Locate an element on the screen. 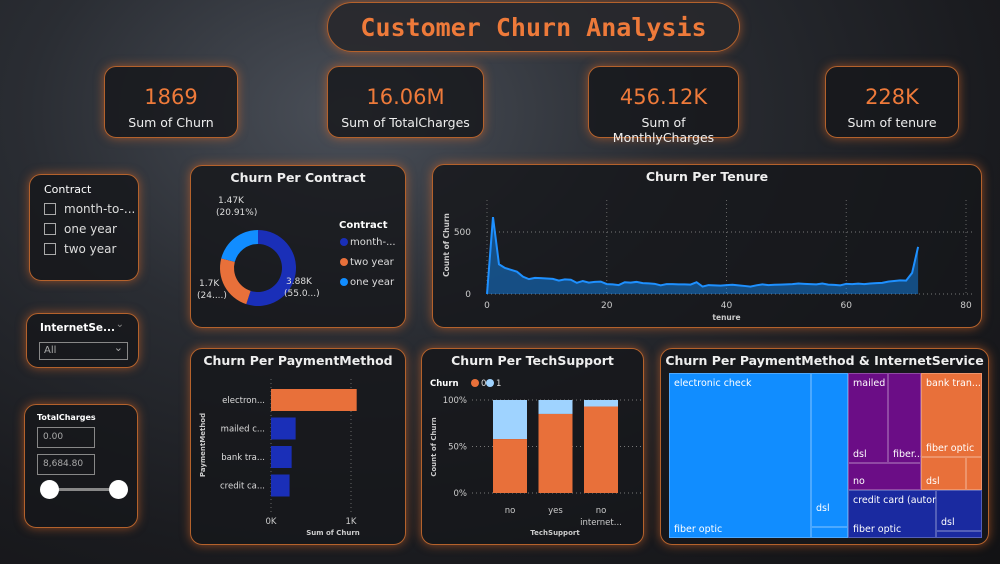 This screenshot has width=1000, height=564. data-label: (20.91%) is located at coordinates (236, 213).